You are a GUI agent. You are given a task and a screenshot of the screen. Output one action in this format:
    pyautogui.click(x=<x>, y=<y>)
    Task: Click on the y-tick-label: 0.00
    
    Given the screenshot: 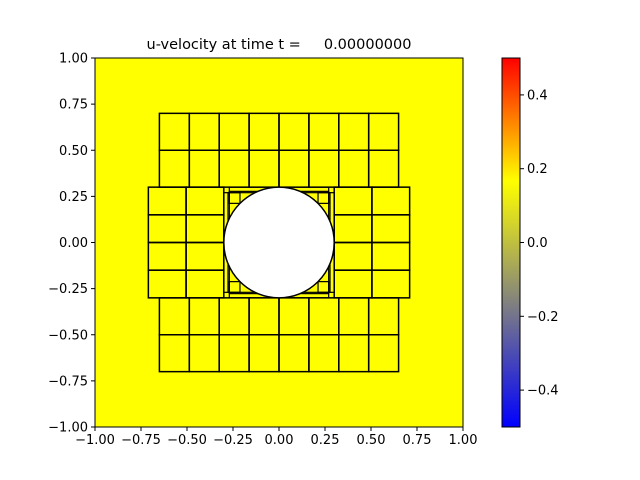 What is the action you would take?
    pyautogui.click(x=73, y=243)
    